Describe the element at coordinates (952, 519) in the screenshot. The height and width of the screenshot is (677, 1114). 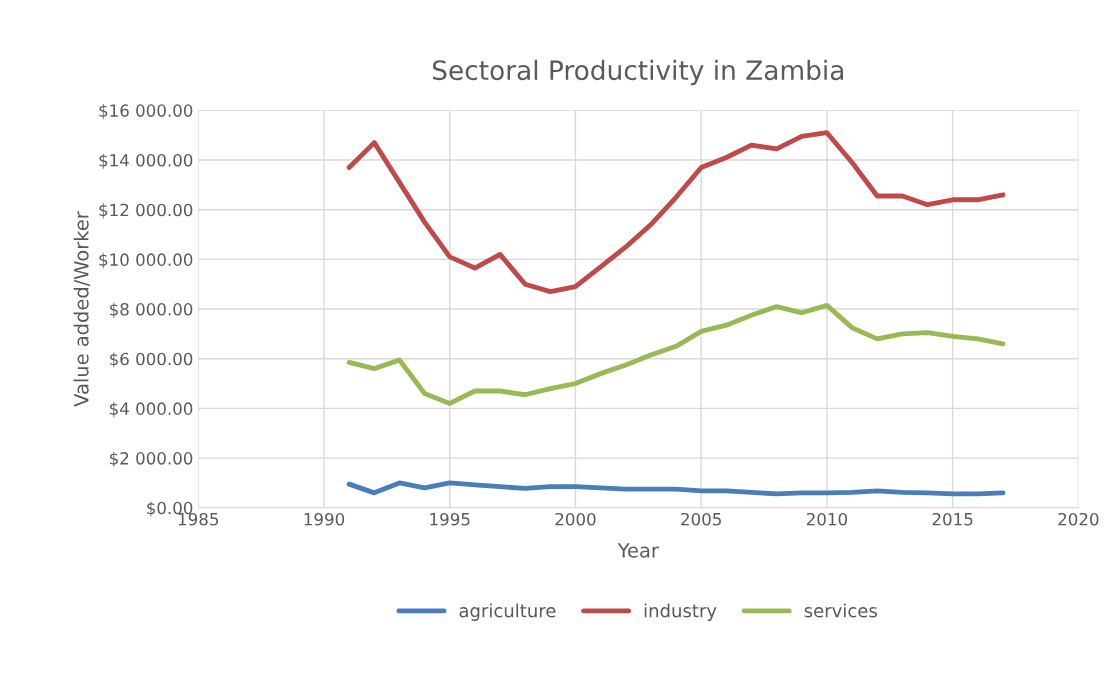
I see `x-tick-label: 2015` at that location.